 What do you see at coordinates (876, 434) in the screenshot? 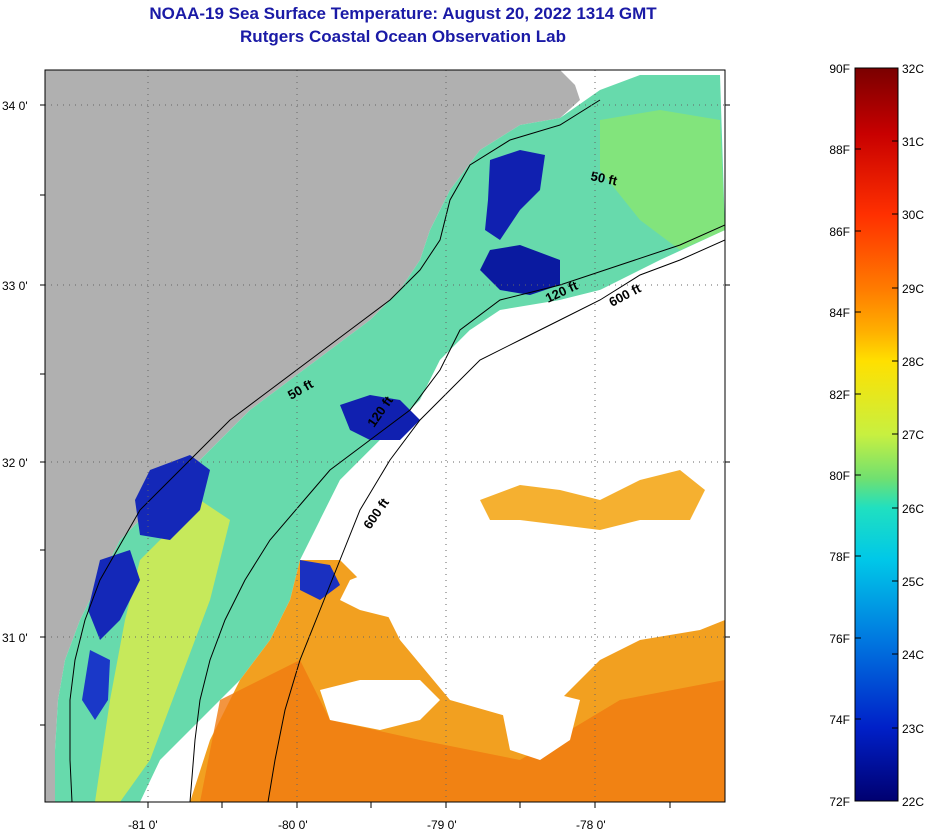
I see `colorbar` at bounding box center [876, 434].